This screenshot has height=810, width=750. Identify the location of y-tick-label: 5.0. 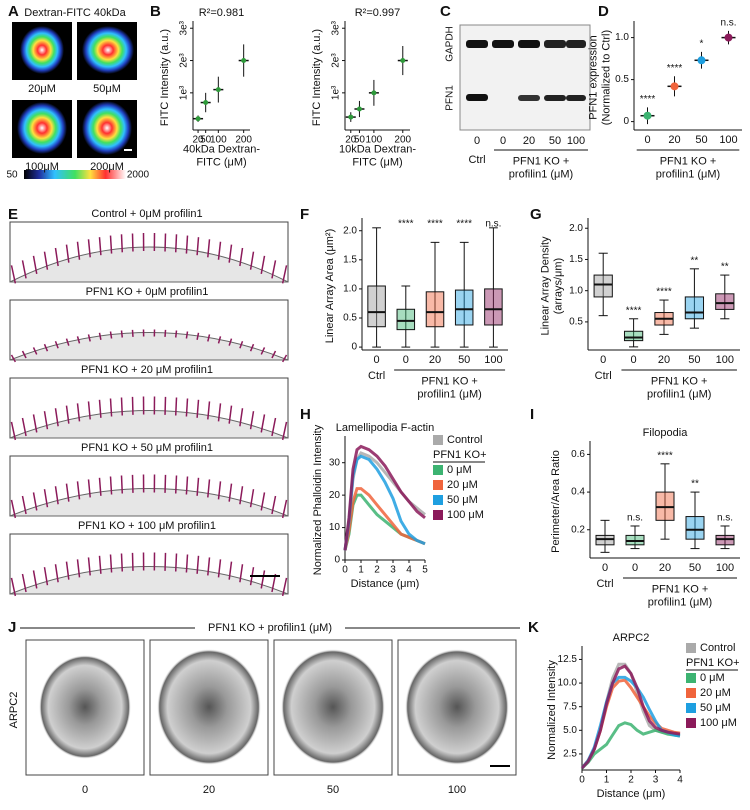
(570, 730).